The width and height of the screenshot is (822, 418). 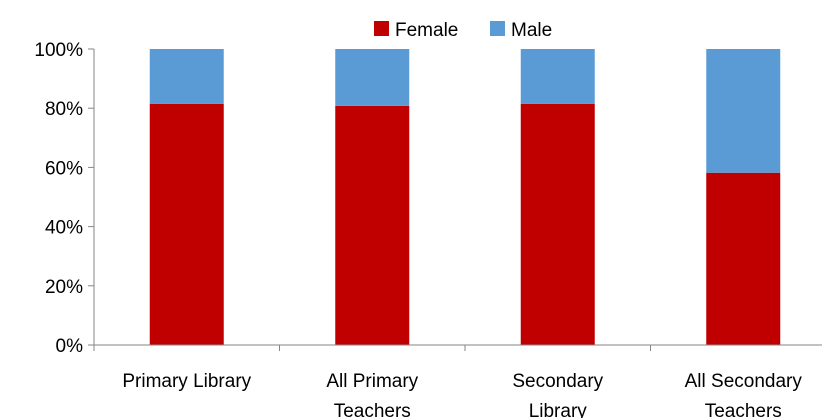 What do you see at coordinates (186, 224) in the screenshot?
I see `bar-female-primary-library` at bounding box center [186, 224].